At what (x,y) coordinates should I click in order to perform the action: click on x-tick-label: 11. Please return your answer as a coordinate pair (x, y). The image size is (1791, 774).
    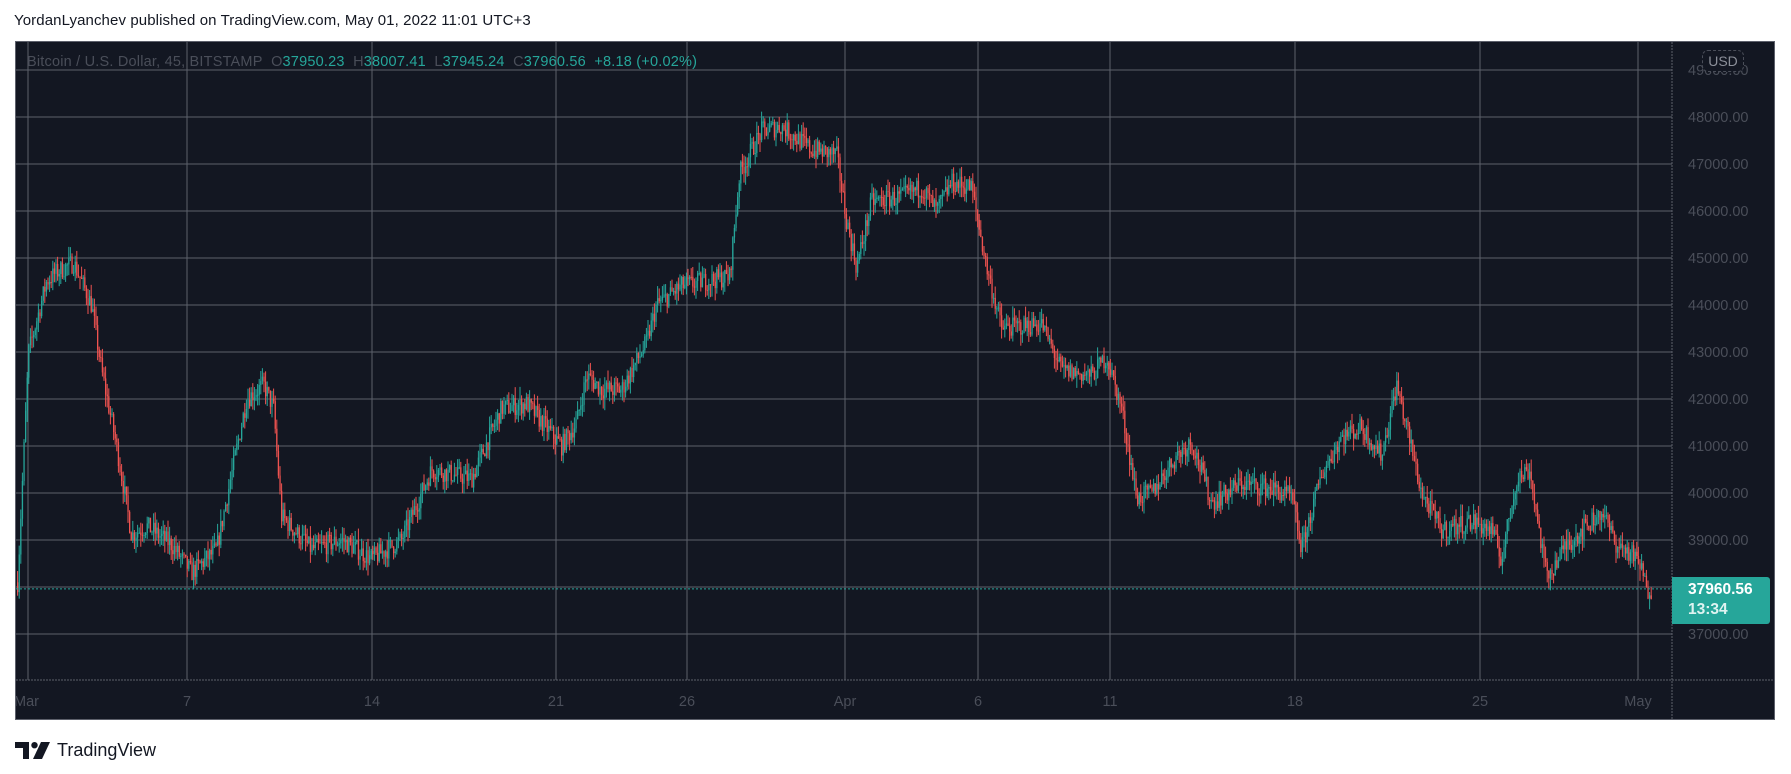
    Looking at the image, I should click on (1109, 702).